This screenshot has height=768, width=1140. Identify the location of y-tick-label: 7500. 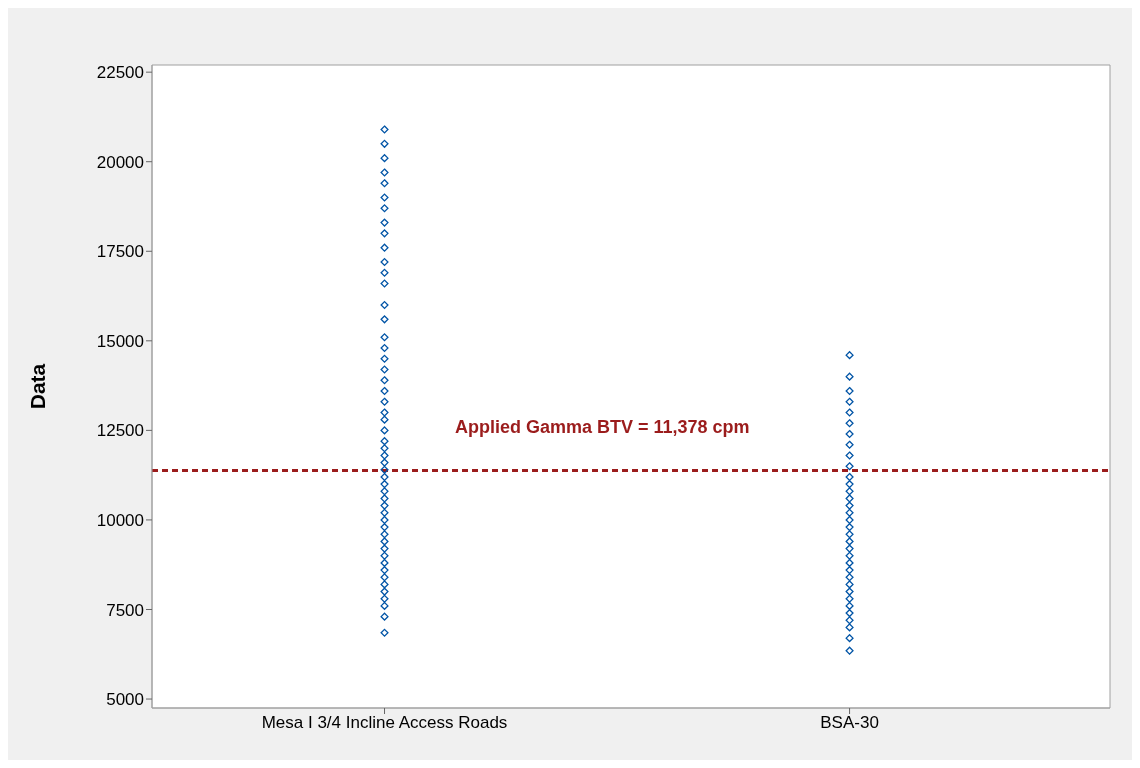
(125, 610).